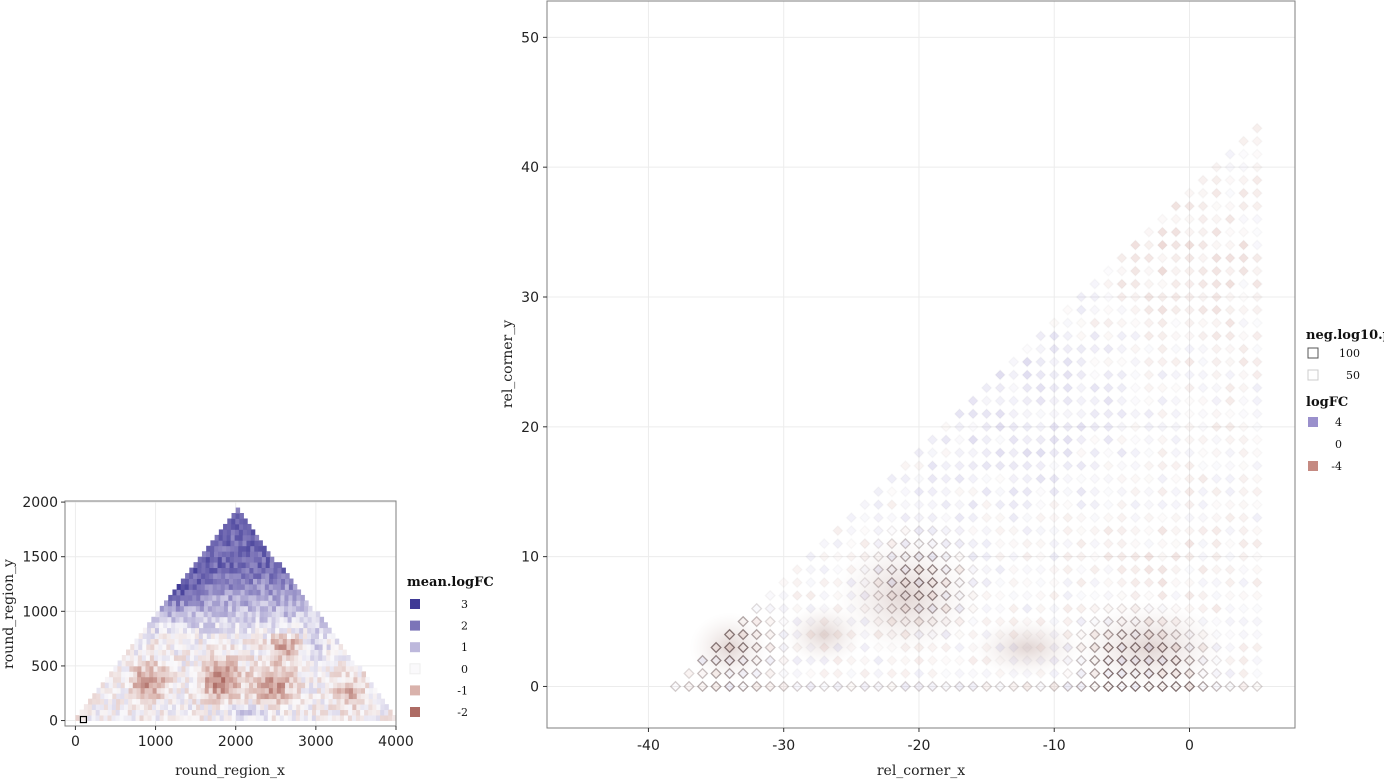 The image size is (1384, 779). What do you see at coordinates (53, 722) in the screenshot?
I see `left-y-tick-label: 0` at bounding box center [53, 722].